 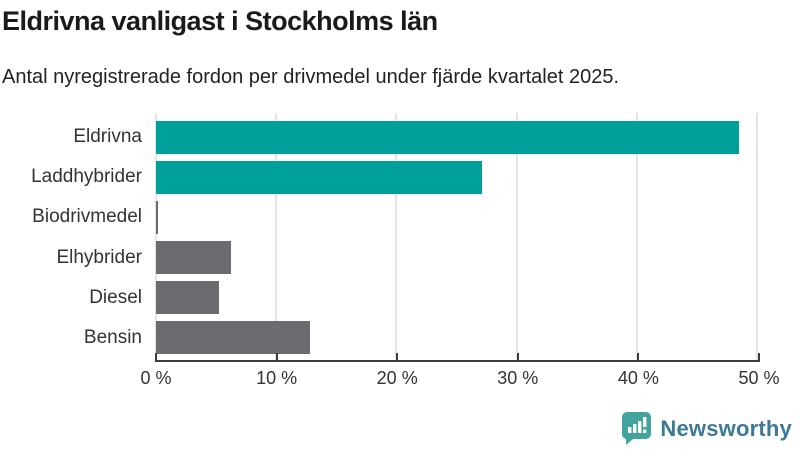 What do you see at coordinates (233, 338) in the screenshot?
I see `bar-bensin` at bounding box center [233, 338].